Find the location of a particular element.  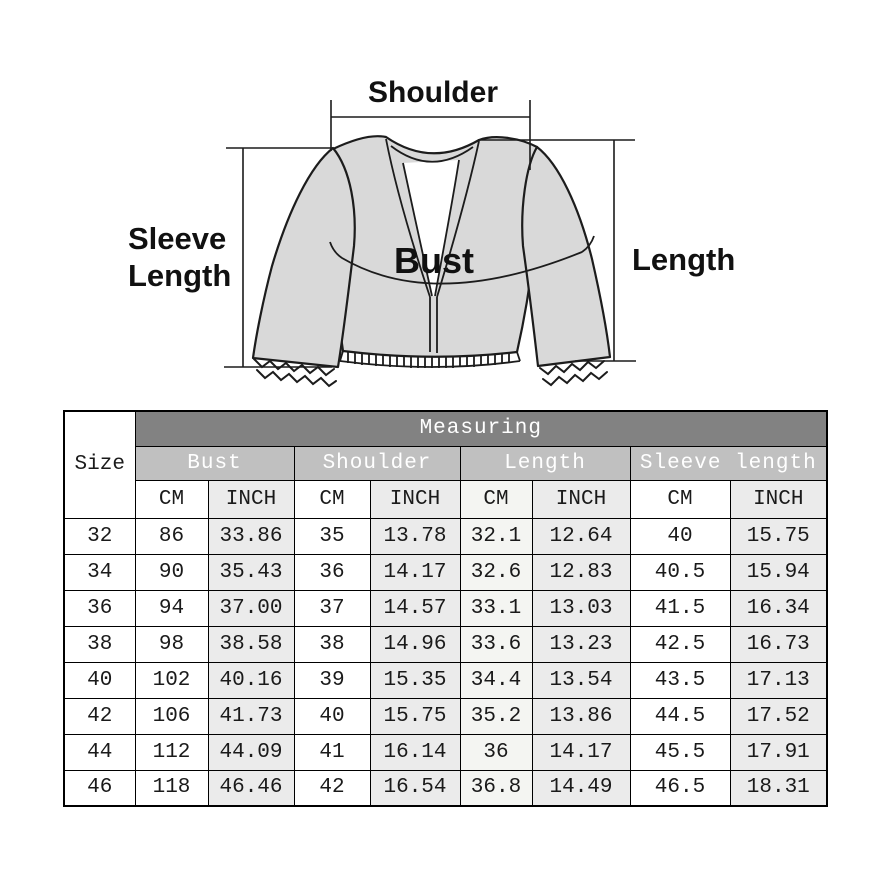

length-inch-cell: 12.83 is located at coordinates (581, 572).